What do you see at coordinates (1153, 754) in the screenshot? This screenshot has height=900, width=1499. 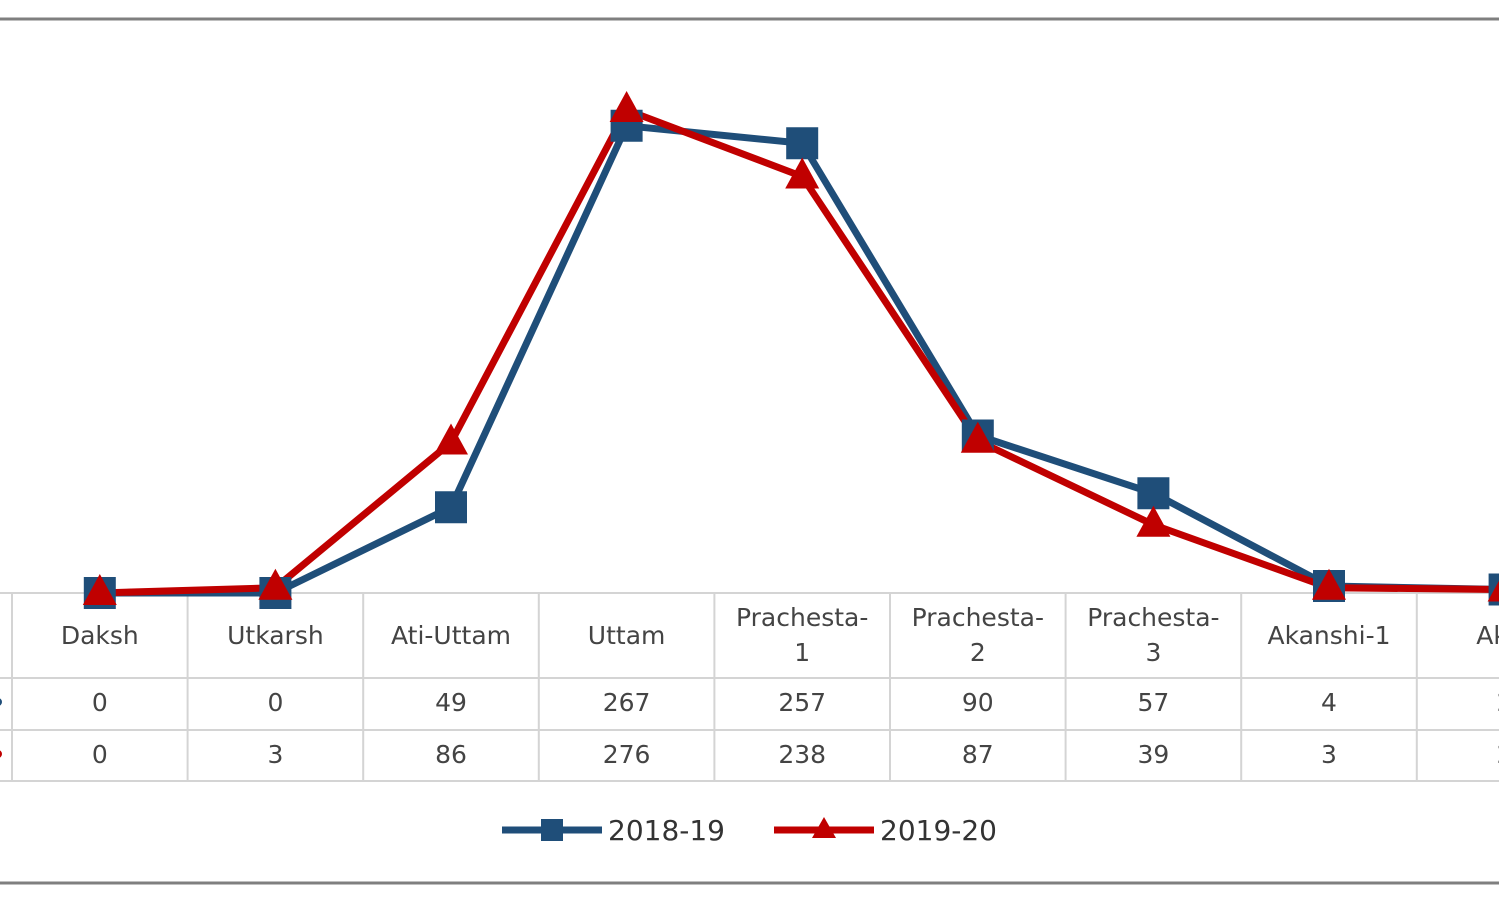 I see `table-value-cell: 39` at bounding box center [1153, 754].